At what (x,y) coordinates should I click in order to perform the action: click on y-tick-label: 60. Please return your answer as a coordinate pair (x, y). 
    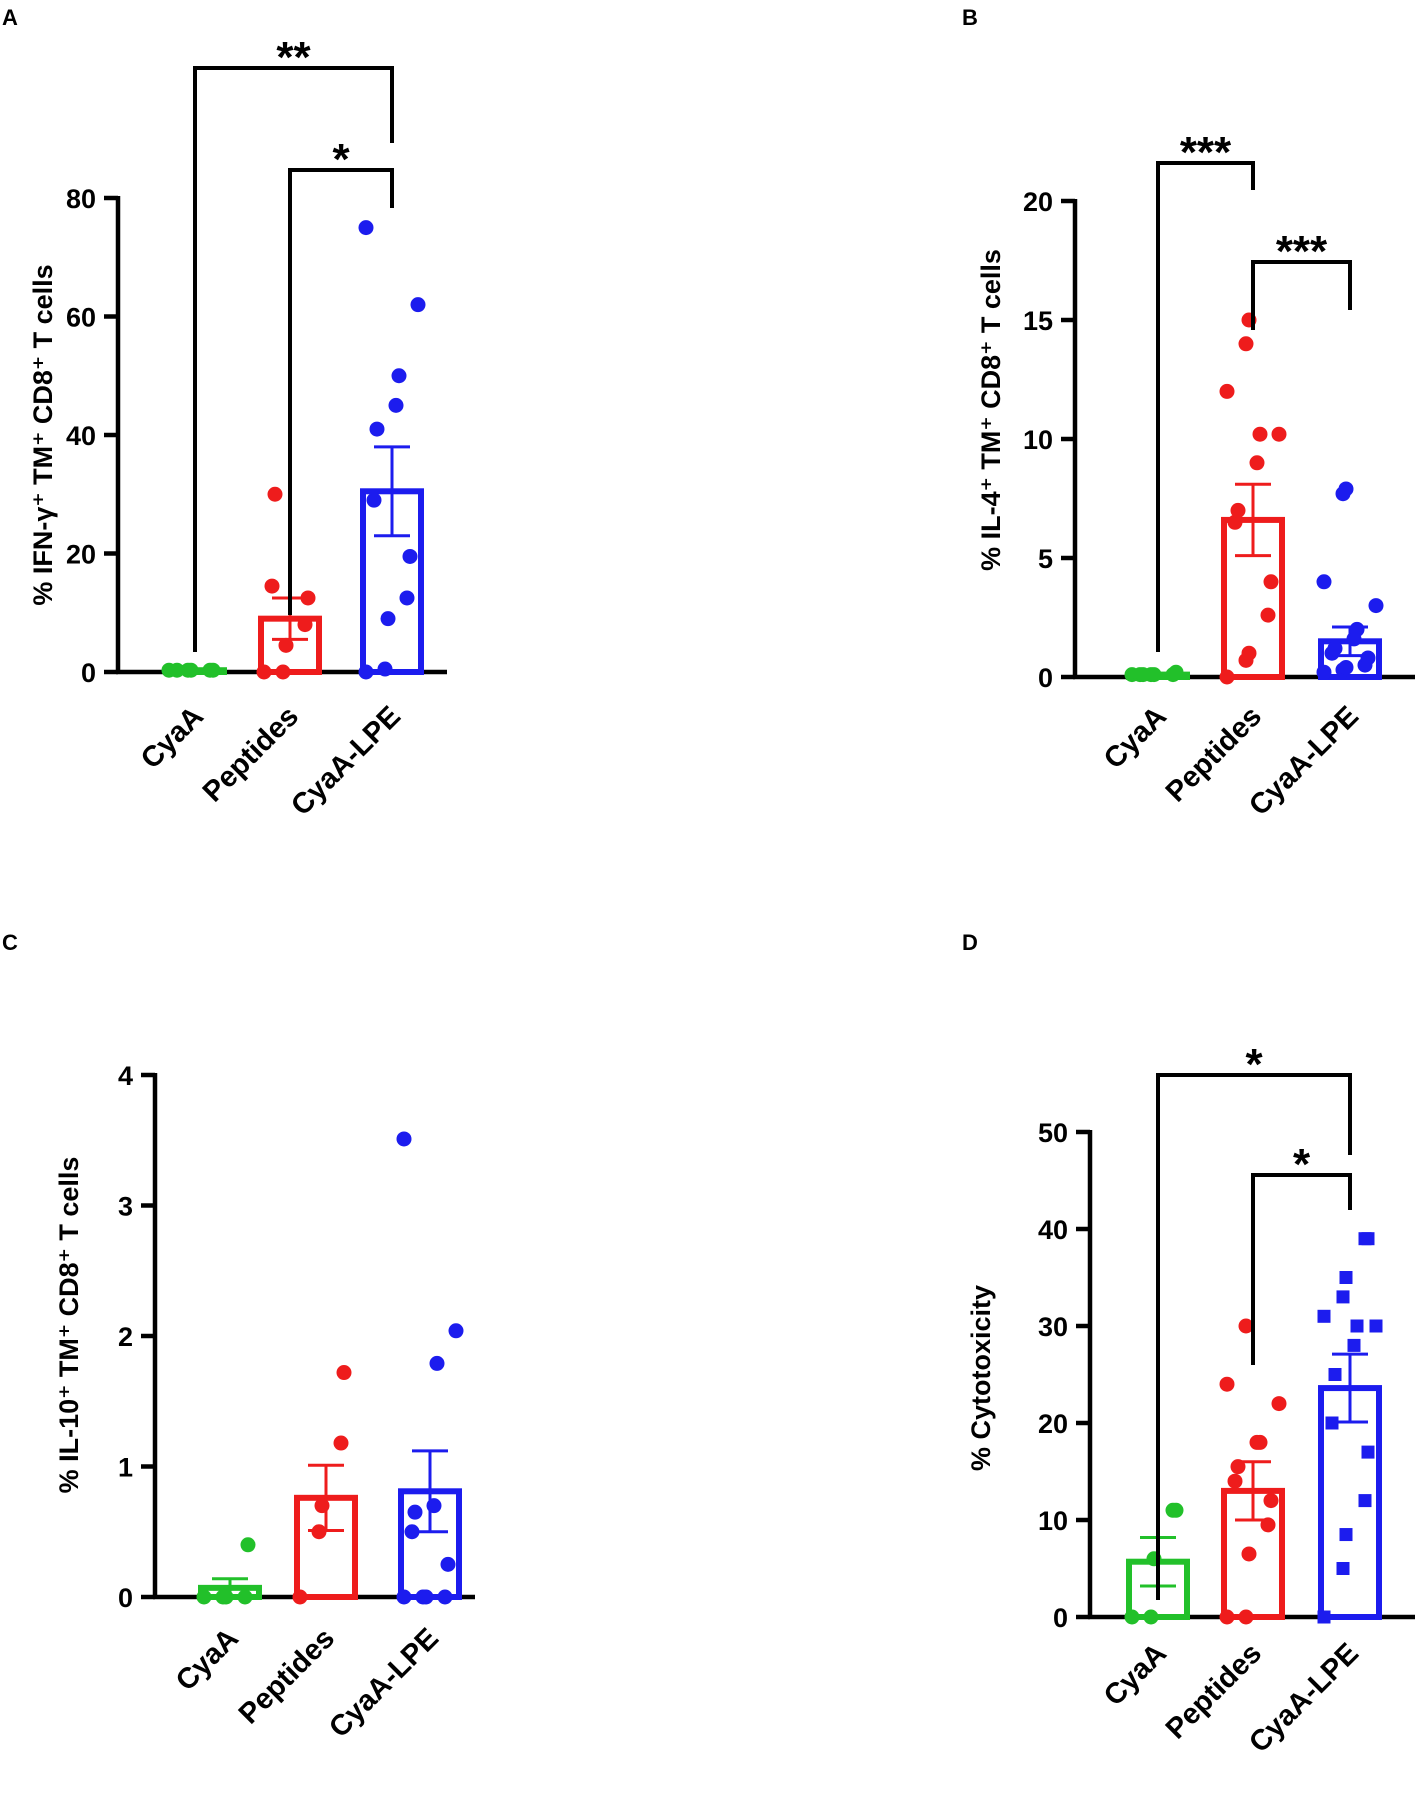
    Looking at the image, I should click on (81, 318).